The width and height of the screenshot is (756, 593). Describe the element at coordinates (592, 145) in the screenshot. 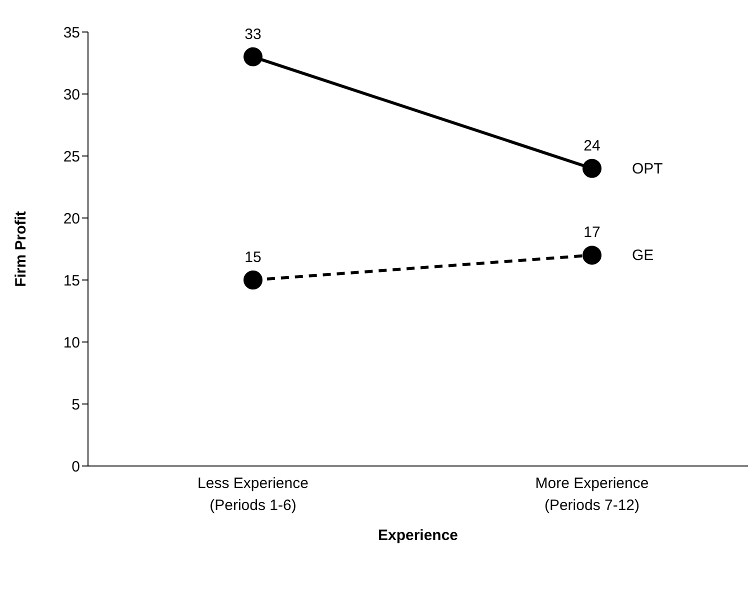

I see `data-label: 24` at that location.